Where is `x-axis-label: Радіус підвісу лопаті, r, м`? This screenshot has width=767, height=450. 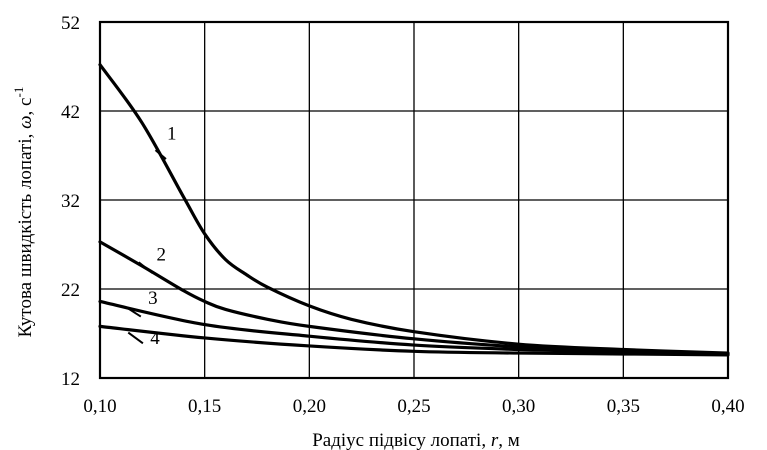 x-axis-label: Радіус підвісу лопаті, r, м is located at coordinates (416, 440).